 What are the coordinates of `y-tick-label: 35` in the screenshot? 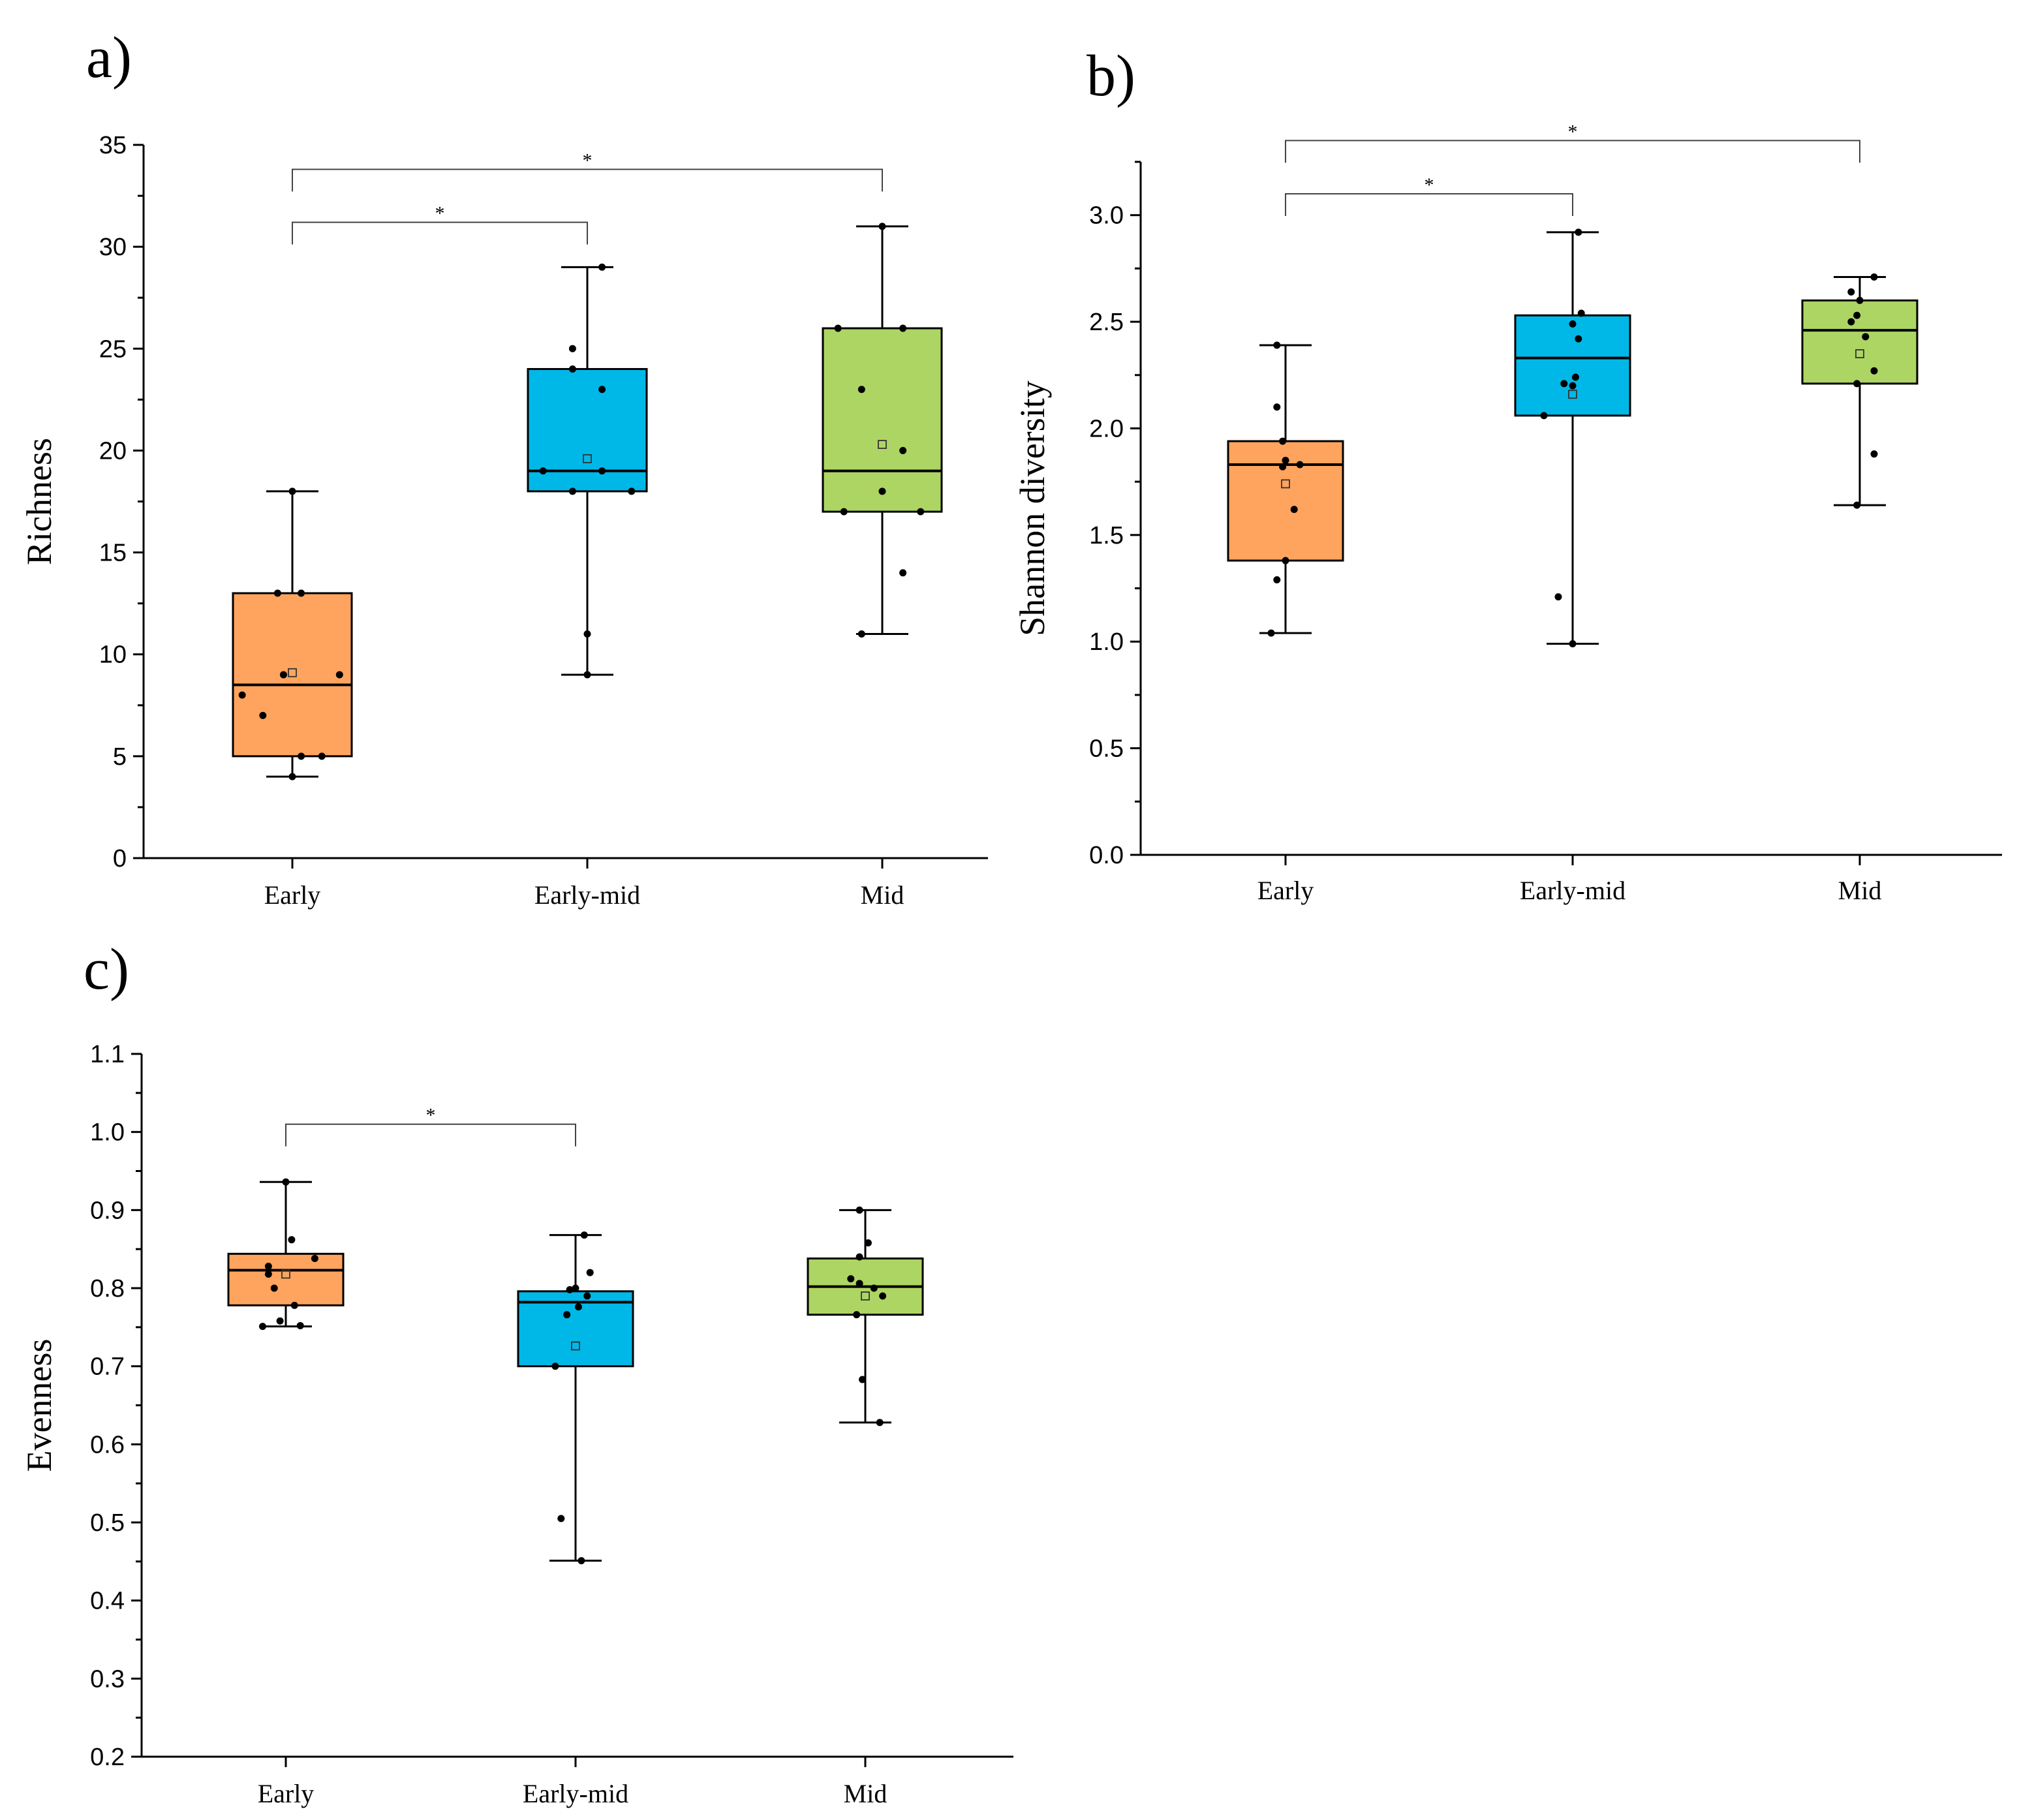 It's located at (113, 146).